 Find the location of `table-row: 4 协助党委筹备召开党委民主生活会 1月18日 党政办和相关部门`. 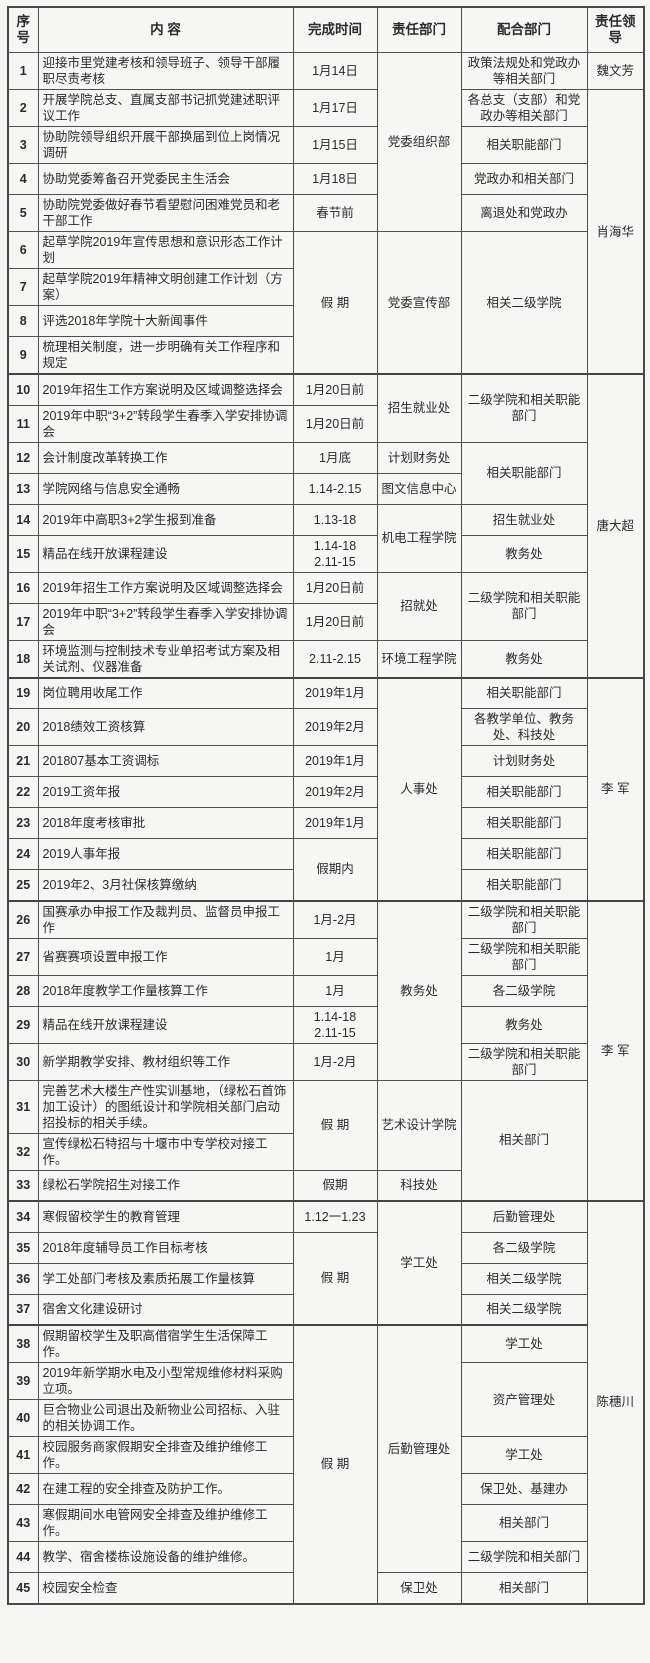

table-row: 4 协助党委筹备召开党委民主生活会 1月18日 党政办和相关部门 is located at coordinates (325, 179).